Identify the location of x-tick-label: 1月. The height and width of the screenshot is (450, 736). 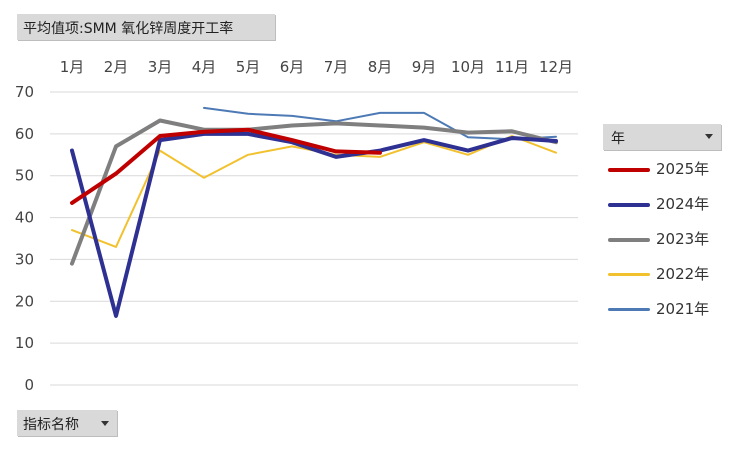
(72, 67).